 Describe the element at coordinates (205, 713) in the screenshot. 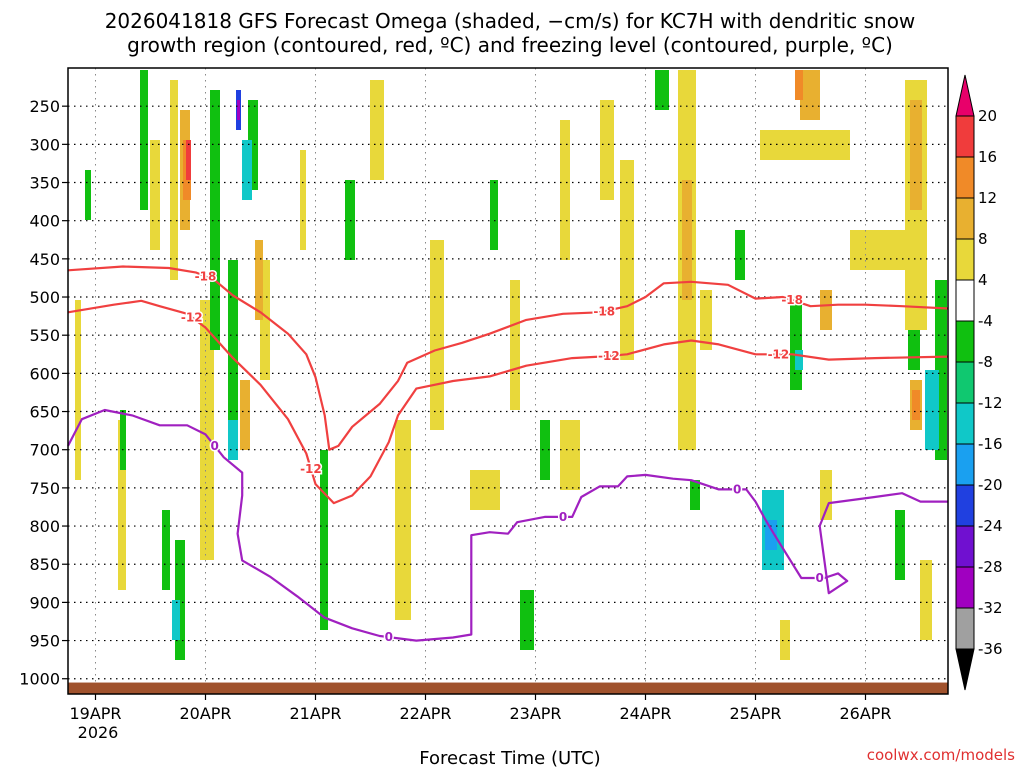

I see `x-tick-label-20APR: 20APR` at that location.